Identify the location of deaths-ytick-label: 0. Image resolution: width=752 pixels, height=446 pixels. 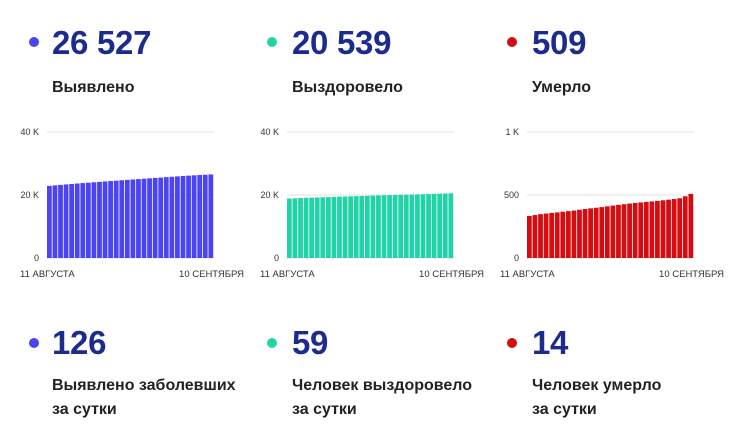
(516, 258).